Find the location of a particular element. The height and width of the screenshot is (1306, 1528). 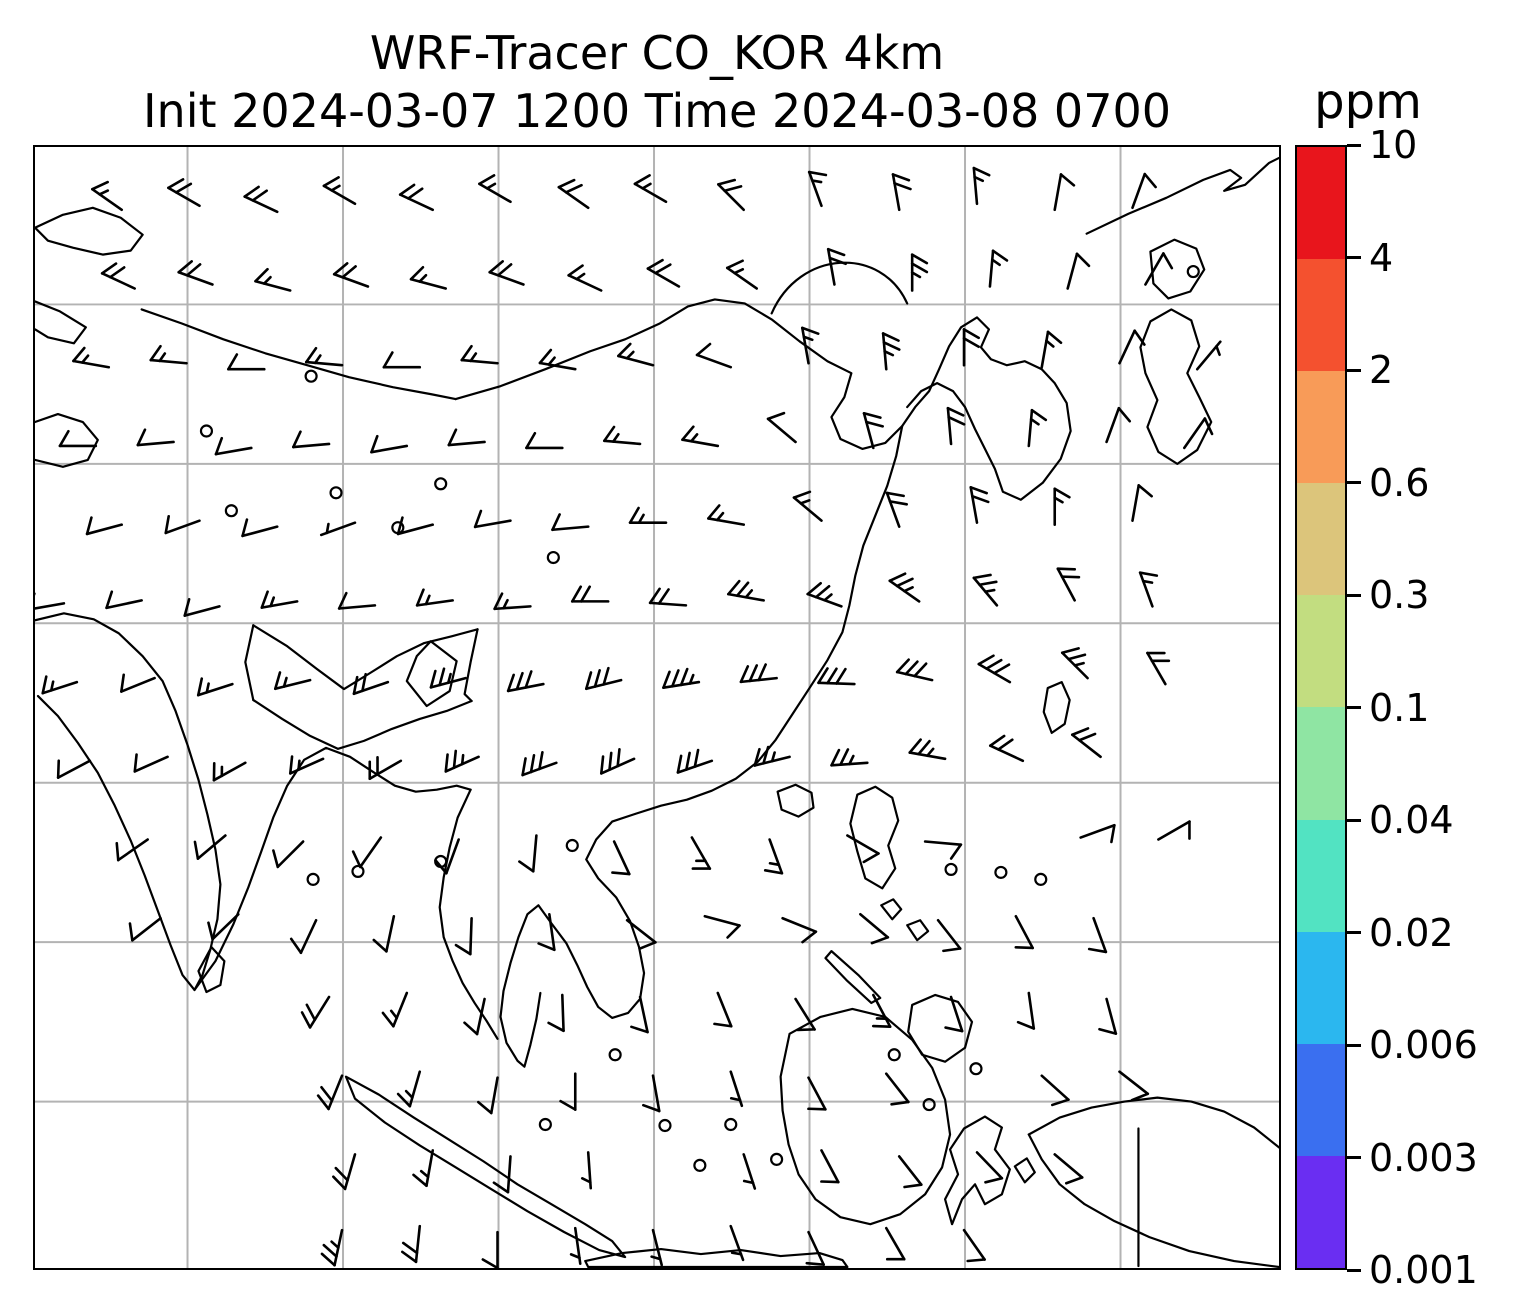

colorbar-tick-label: 0.04 is located at coordinates (1411, 820).